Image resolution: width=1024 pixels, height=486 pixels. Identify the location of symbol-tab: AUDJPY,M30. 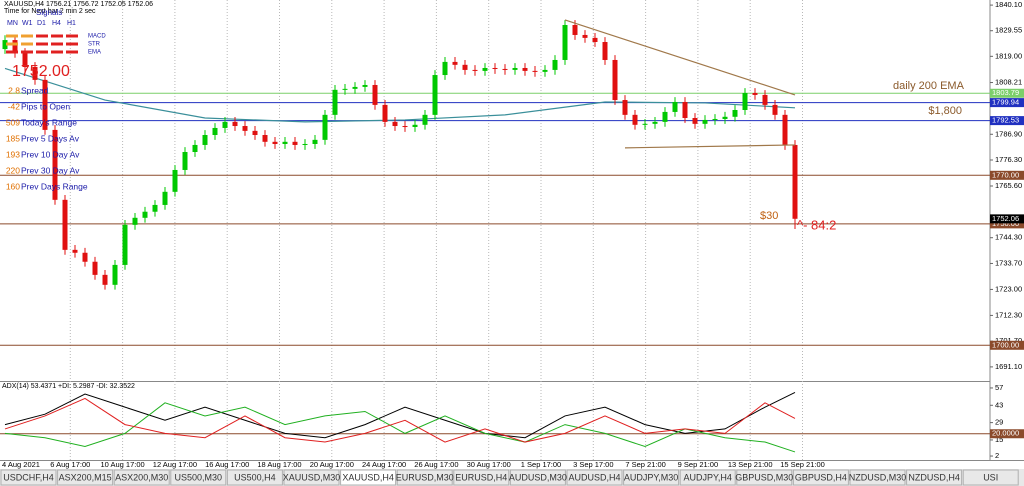
(651, 477).